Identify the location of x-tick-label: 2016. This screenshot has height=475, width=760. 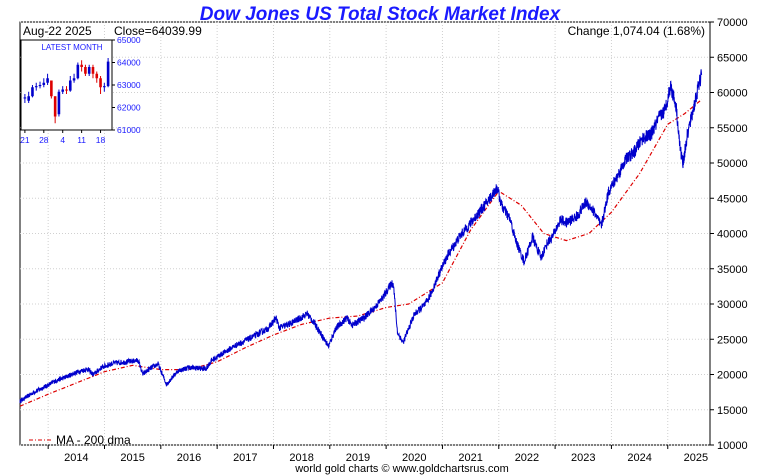
(189, 458).